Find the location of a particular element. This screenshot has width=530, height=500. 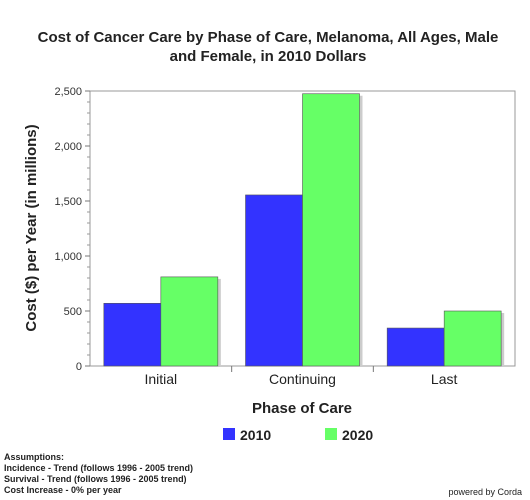

assumption-cost-increase: Cost Increase - 0% per year is located at coordinates (63, 490).